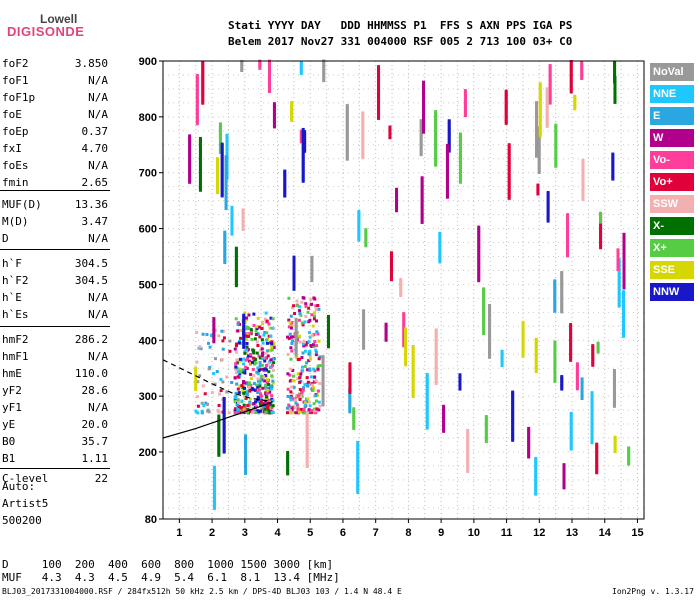  Describe the element at coordinates (55, 460) in the screenshot. I see `param-row-b1: B1 1.11` at that location.